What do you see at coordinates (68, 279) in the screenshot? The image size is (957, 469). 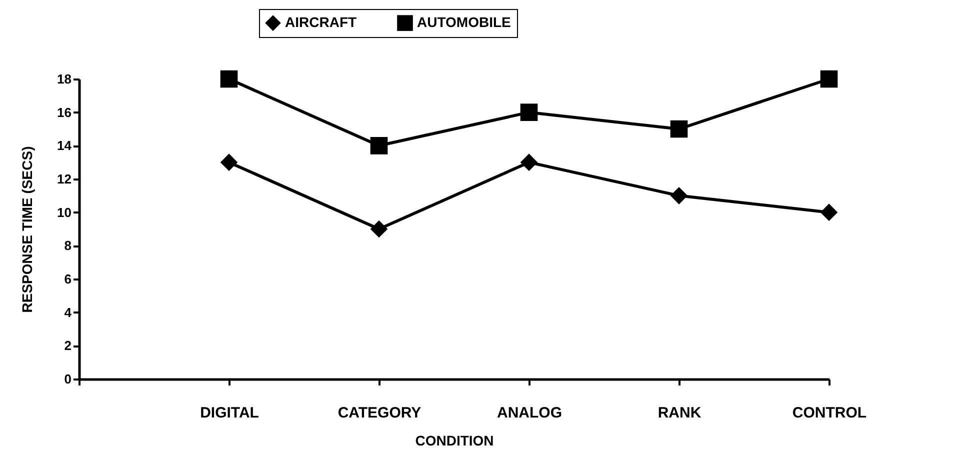 I see `y-tick-label: 6` at bounding box center [68, 279].